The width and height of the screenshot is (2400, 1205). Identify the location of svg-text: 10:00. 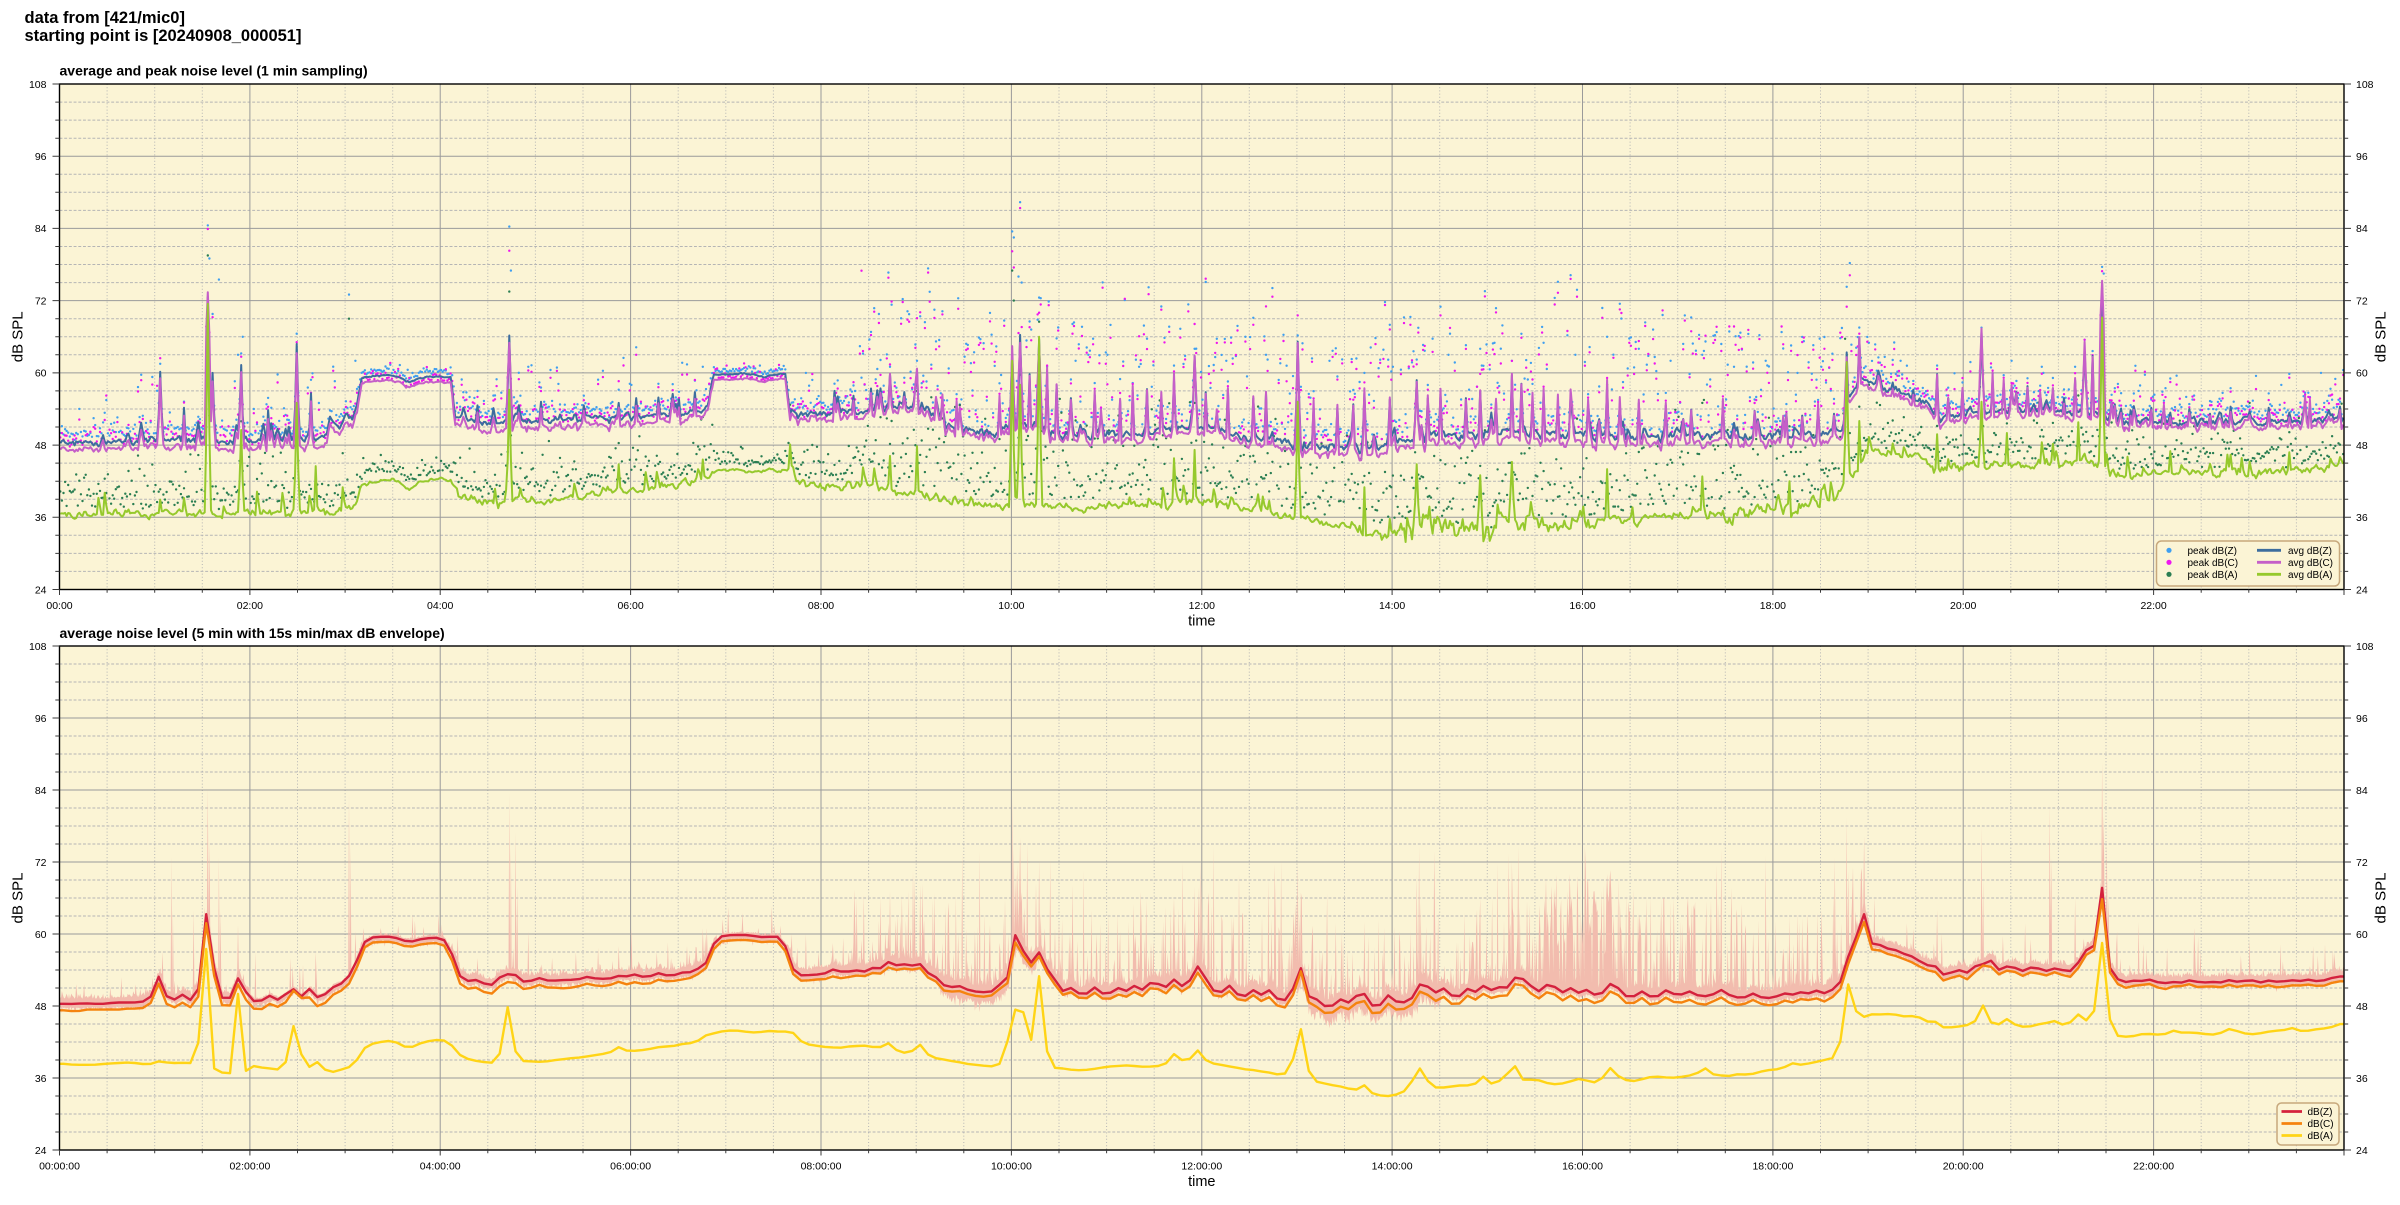
(1011, 606).